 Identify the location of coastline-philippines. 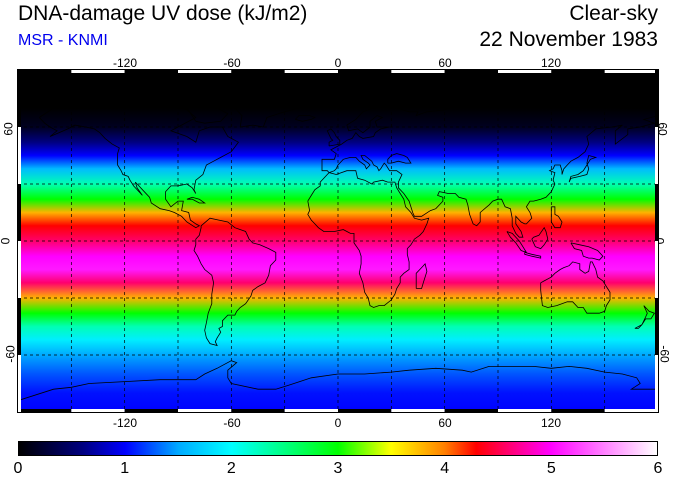
(556, 217).